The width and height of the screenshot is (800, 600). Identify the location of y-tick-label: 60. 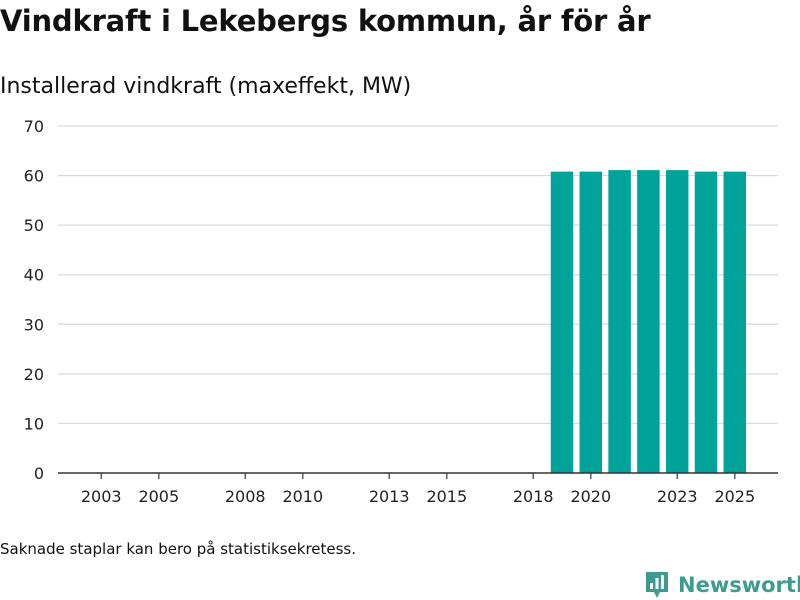
(34, 176).